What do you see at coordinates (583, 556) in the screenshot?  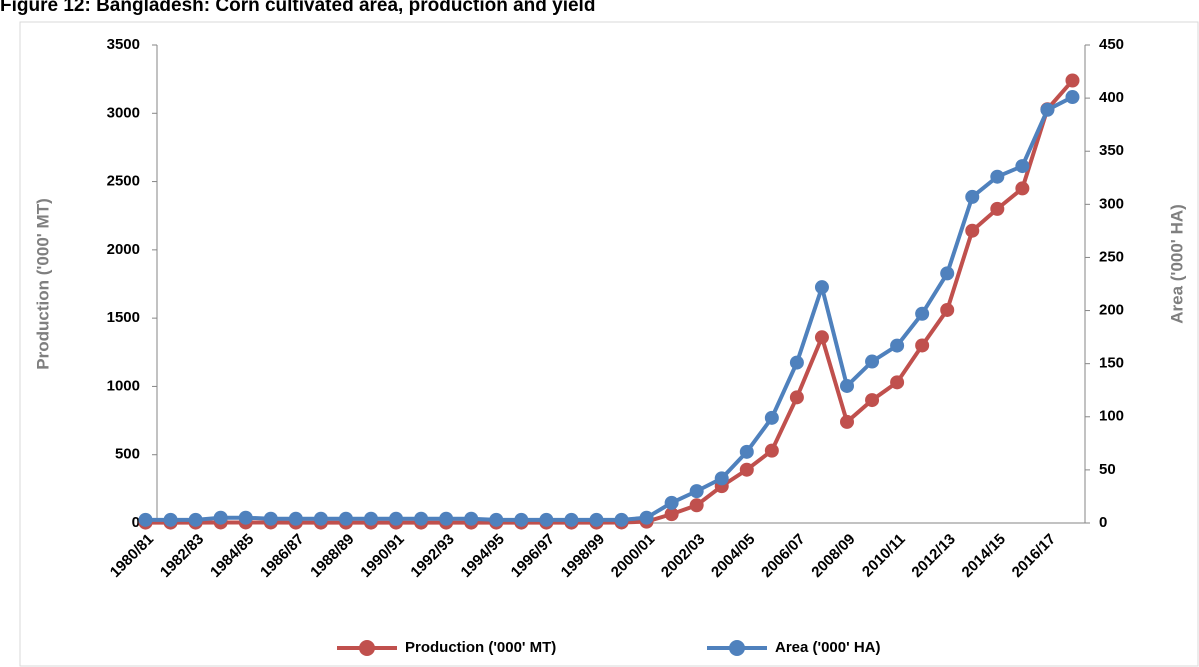 I see `x-tick-label: 1998/99` at bounding box center [583, 556].